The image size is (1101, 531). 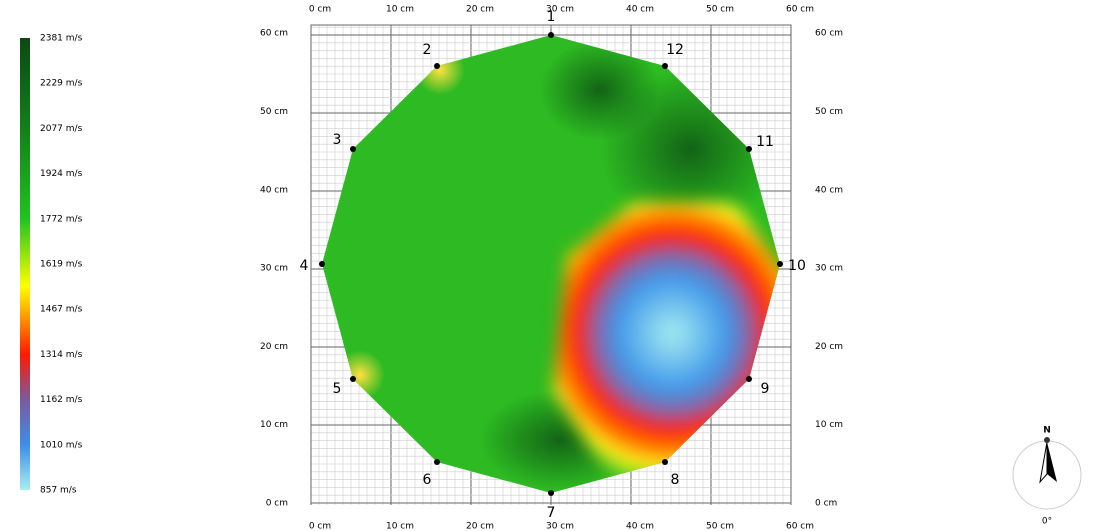 I want to click on sensor-label: 6, so click(x=427, y=480).